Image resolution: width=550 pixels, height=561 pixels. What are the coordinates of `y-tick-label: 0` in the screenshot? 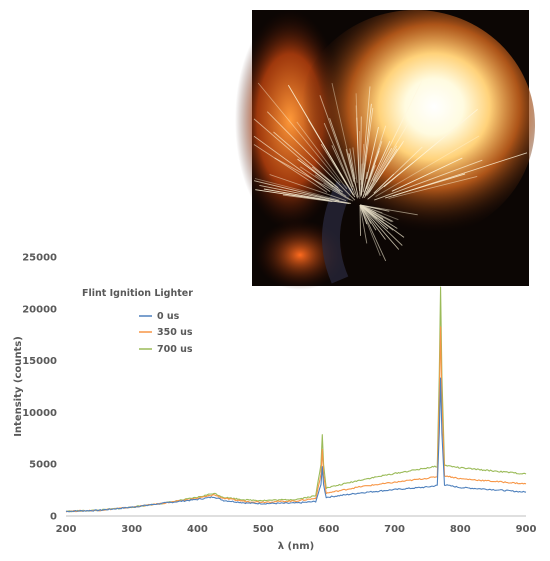 It's located at (53, 517).